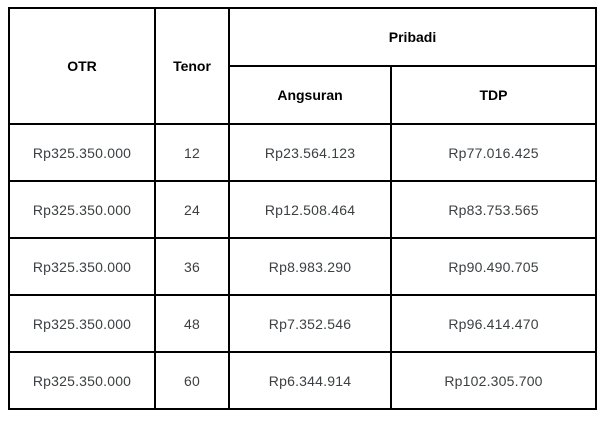  Describe the element at coordinates (310, 209) in the screenshot. I see `cell-angsuran: Rp12.508.464` at that location.